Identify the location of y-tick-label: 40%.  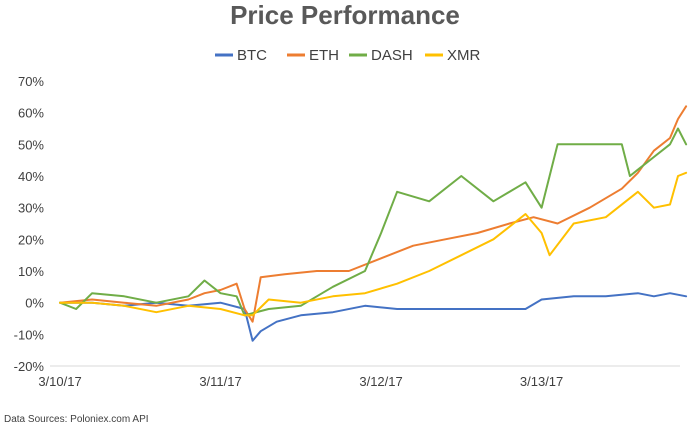
(31, 176).